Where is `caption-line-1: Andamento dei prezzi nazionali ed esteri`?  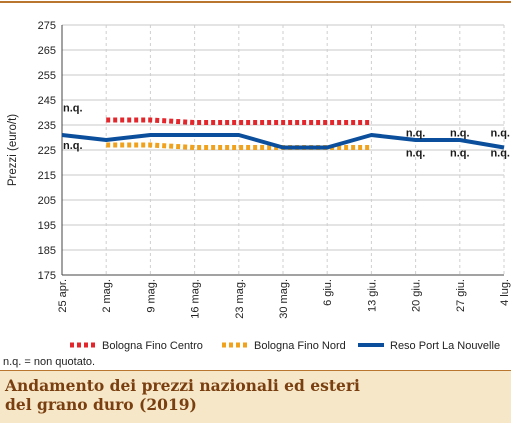 caption-line-1: Andamento dei prezzi nazionali ed esteri is located at coordinates (182, 385).